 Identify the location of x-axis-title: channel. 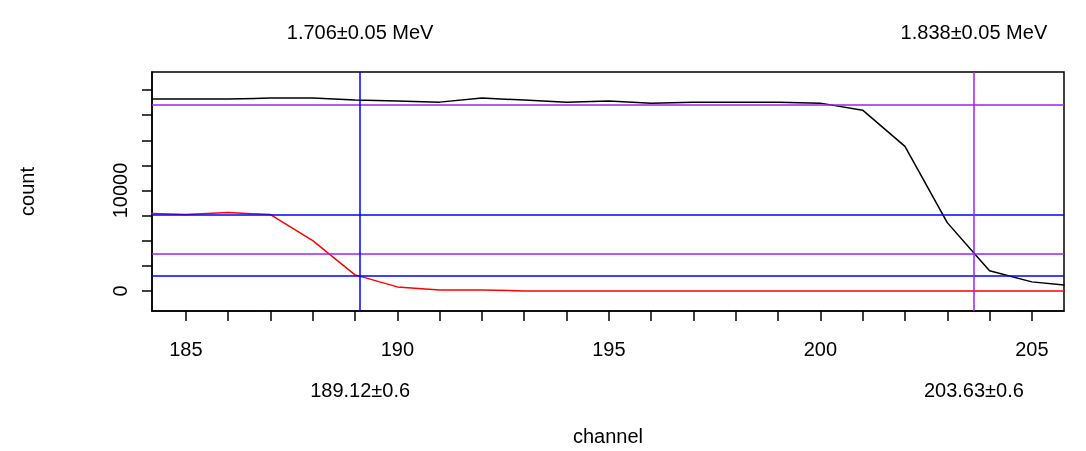
(608, 436).